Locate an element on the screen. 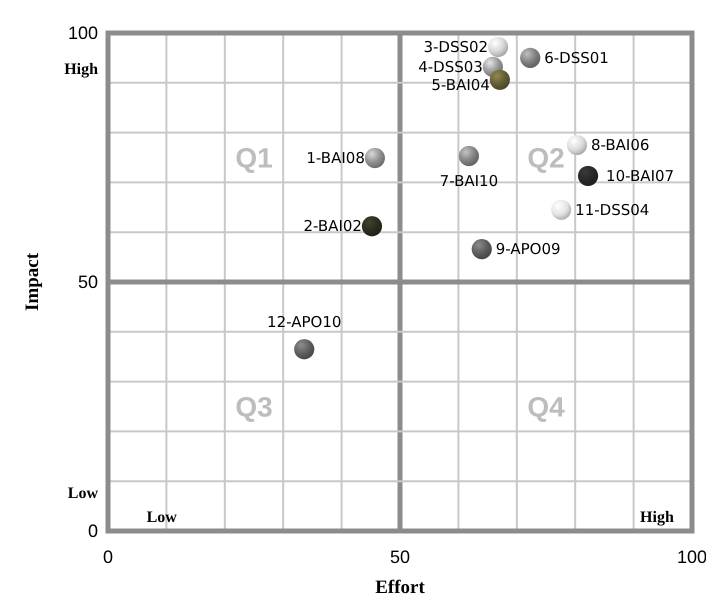 The width and height of the screenshot is (706, 614). data-label: 10-BAI07 is located at coordinates (640, 175).